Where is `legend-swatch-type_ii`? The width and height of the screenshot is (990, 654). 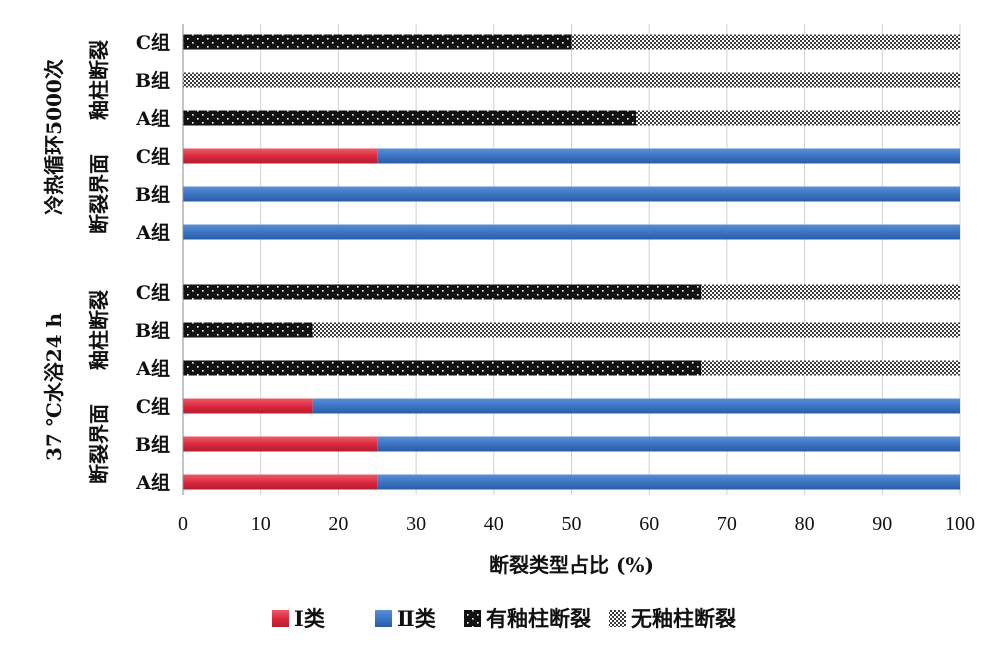
legend-swatch-type_ii is located at coordinates (383, 618).